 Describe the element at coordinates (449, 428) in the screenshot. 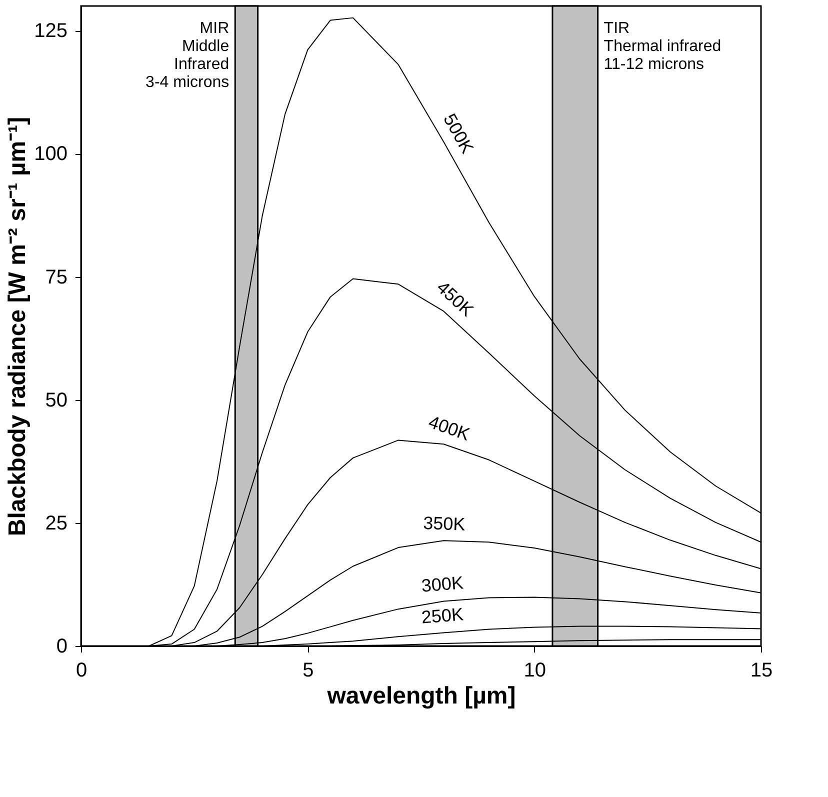

I see `text: 400K` at that location.